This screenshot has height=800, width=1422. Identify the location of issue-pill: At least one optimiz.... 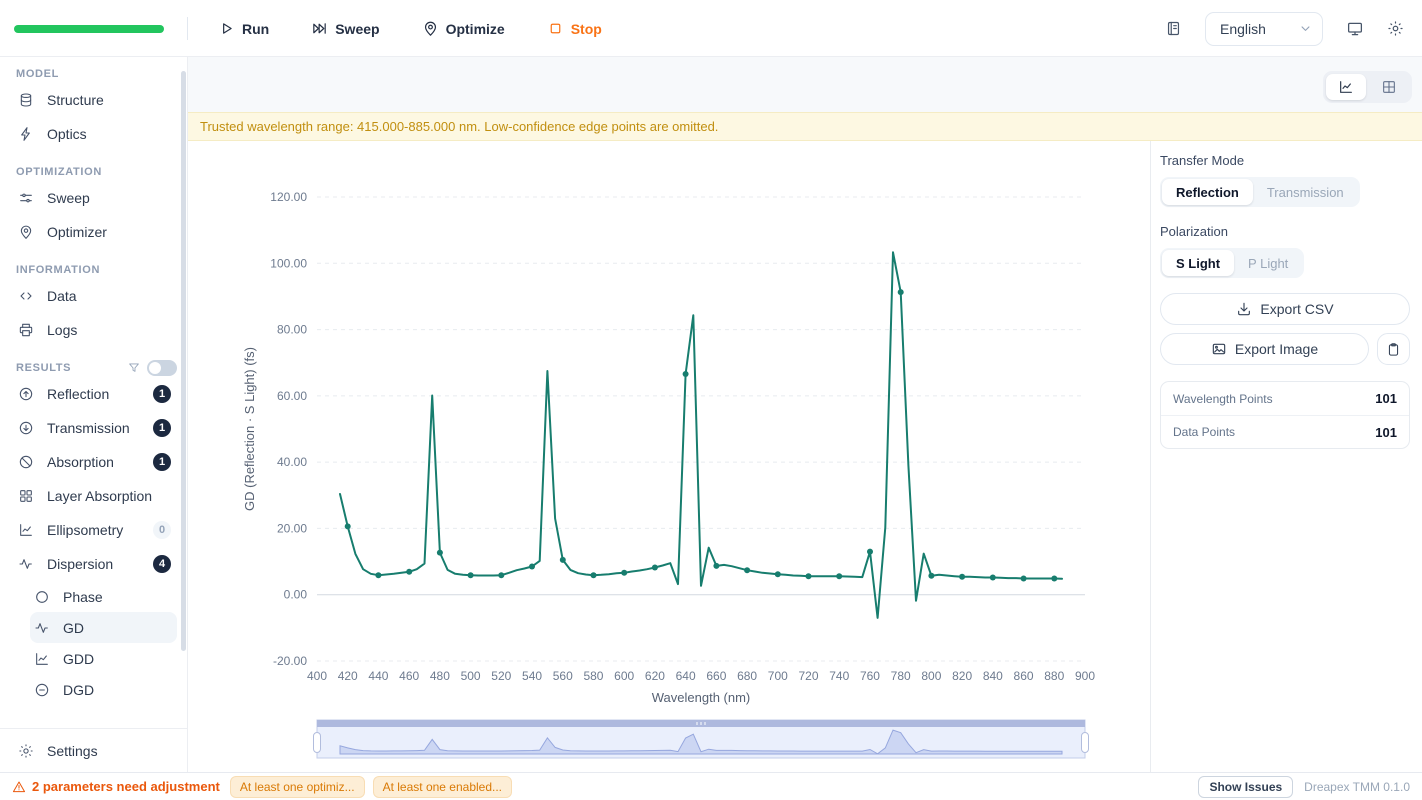
(297, 786).